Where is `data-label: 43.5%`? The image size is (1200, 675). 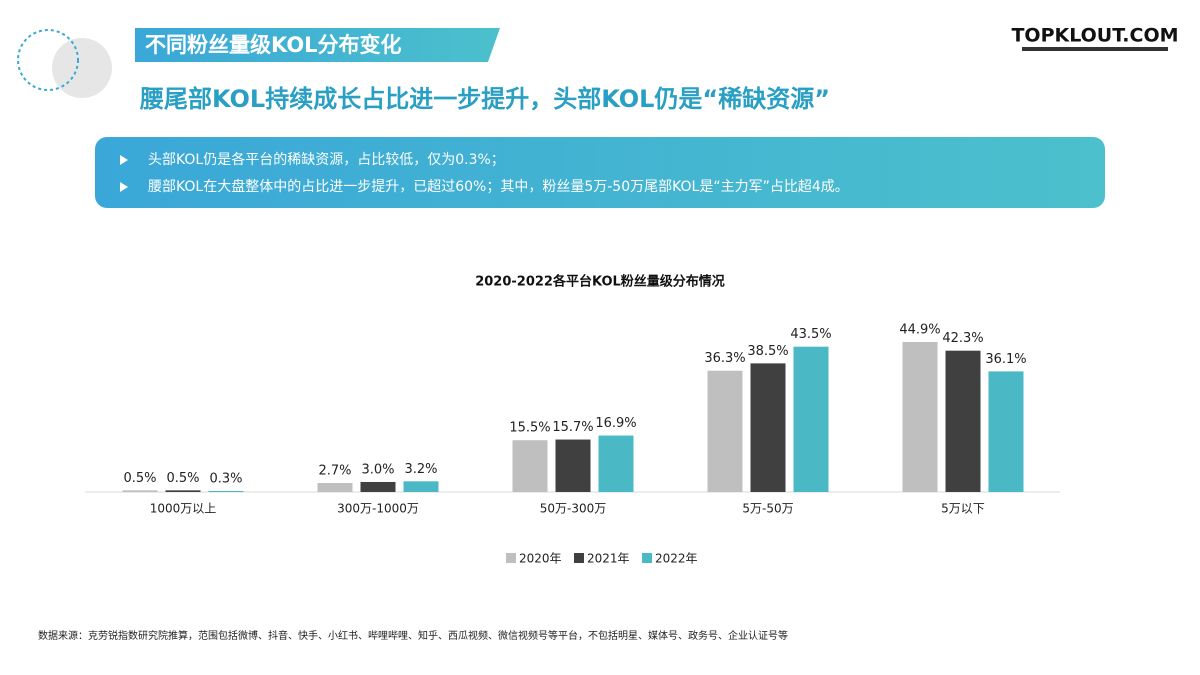
data-label: 43.5% is located at coordinates (810, 334).